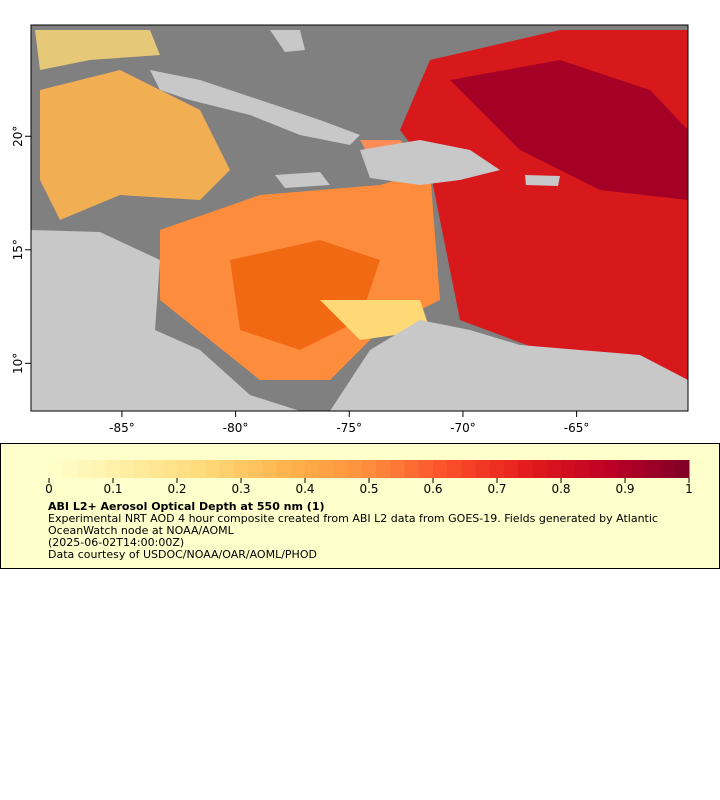 The height and width of the screenshot is (800, 720). I want to click on colorbar-tick-label: 0.3, so click(240, 488).